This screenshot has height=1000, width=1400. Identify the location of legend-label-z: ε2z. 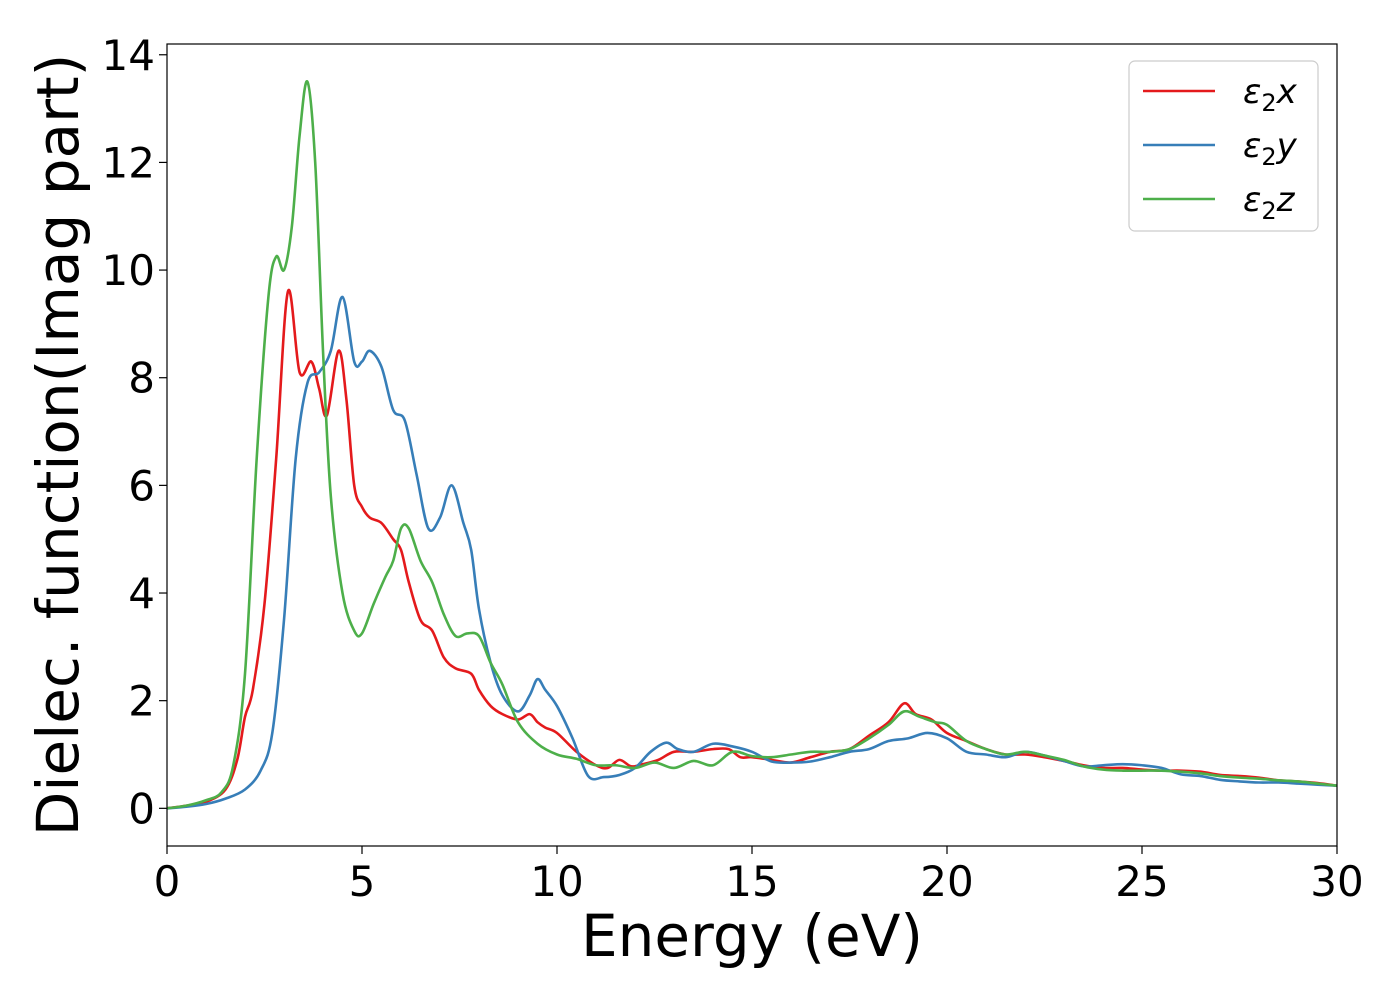
(1269, 202).